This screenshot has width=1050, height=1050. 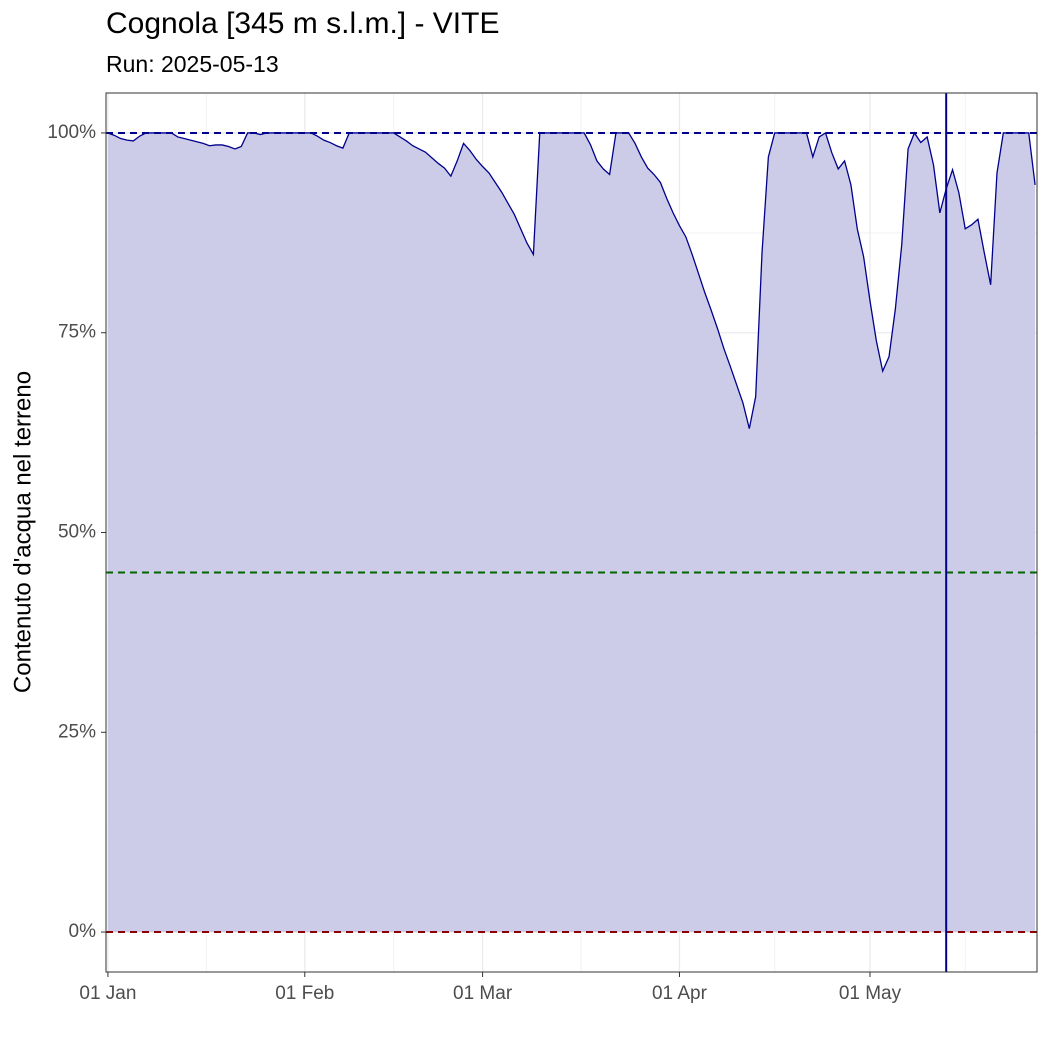 What do you see at coordinates (83, 931) in the screenshot?
I see `y-tick-label: 0%` at bounding box center [83, 931].